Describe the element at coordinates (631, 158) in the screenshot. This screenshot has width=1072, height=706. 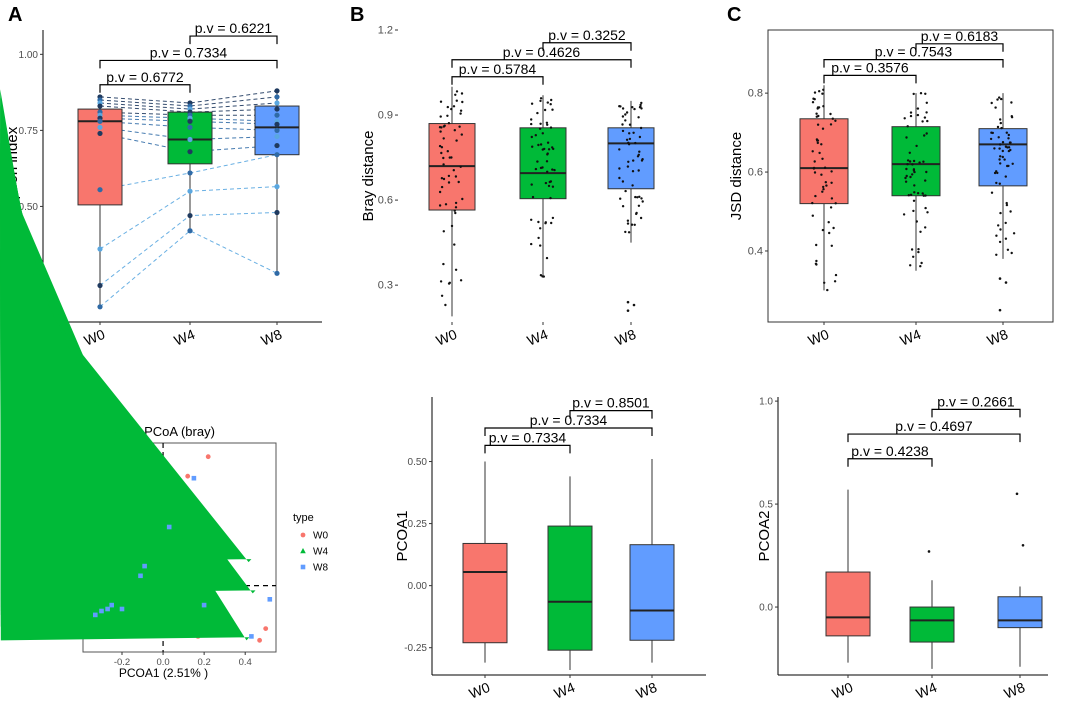
I see `box-w8` at that location.